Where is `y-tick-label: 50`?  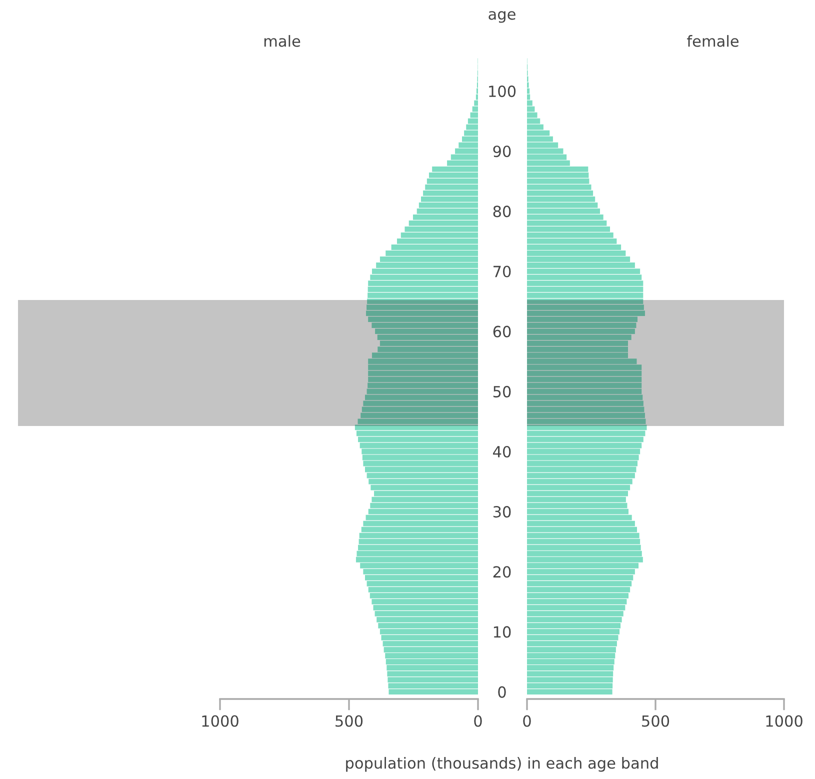 y-tick-label: 50 is located at coordinates (502, 392).